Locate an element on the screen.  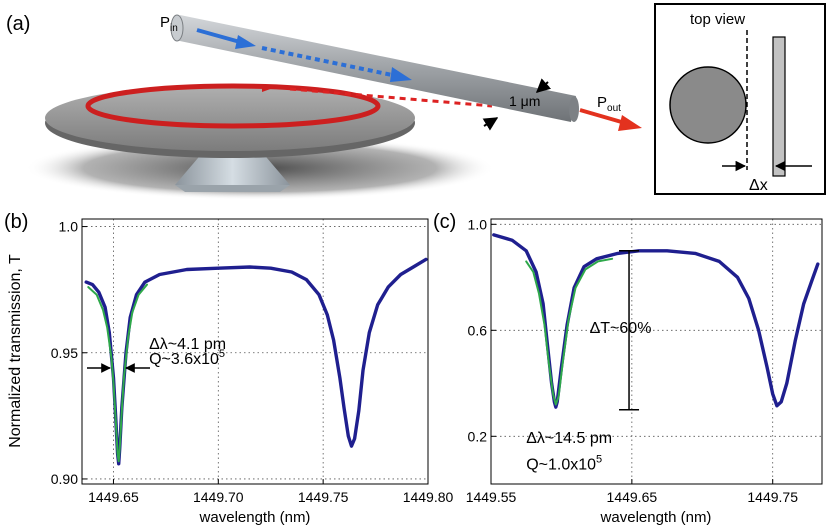
diameter-arrow-top is located at coordinates (543, 85).